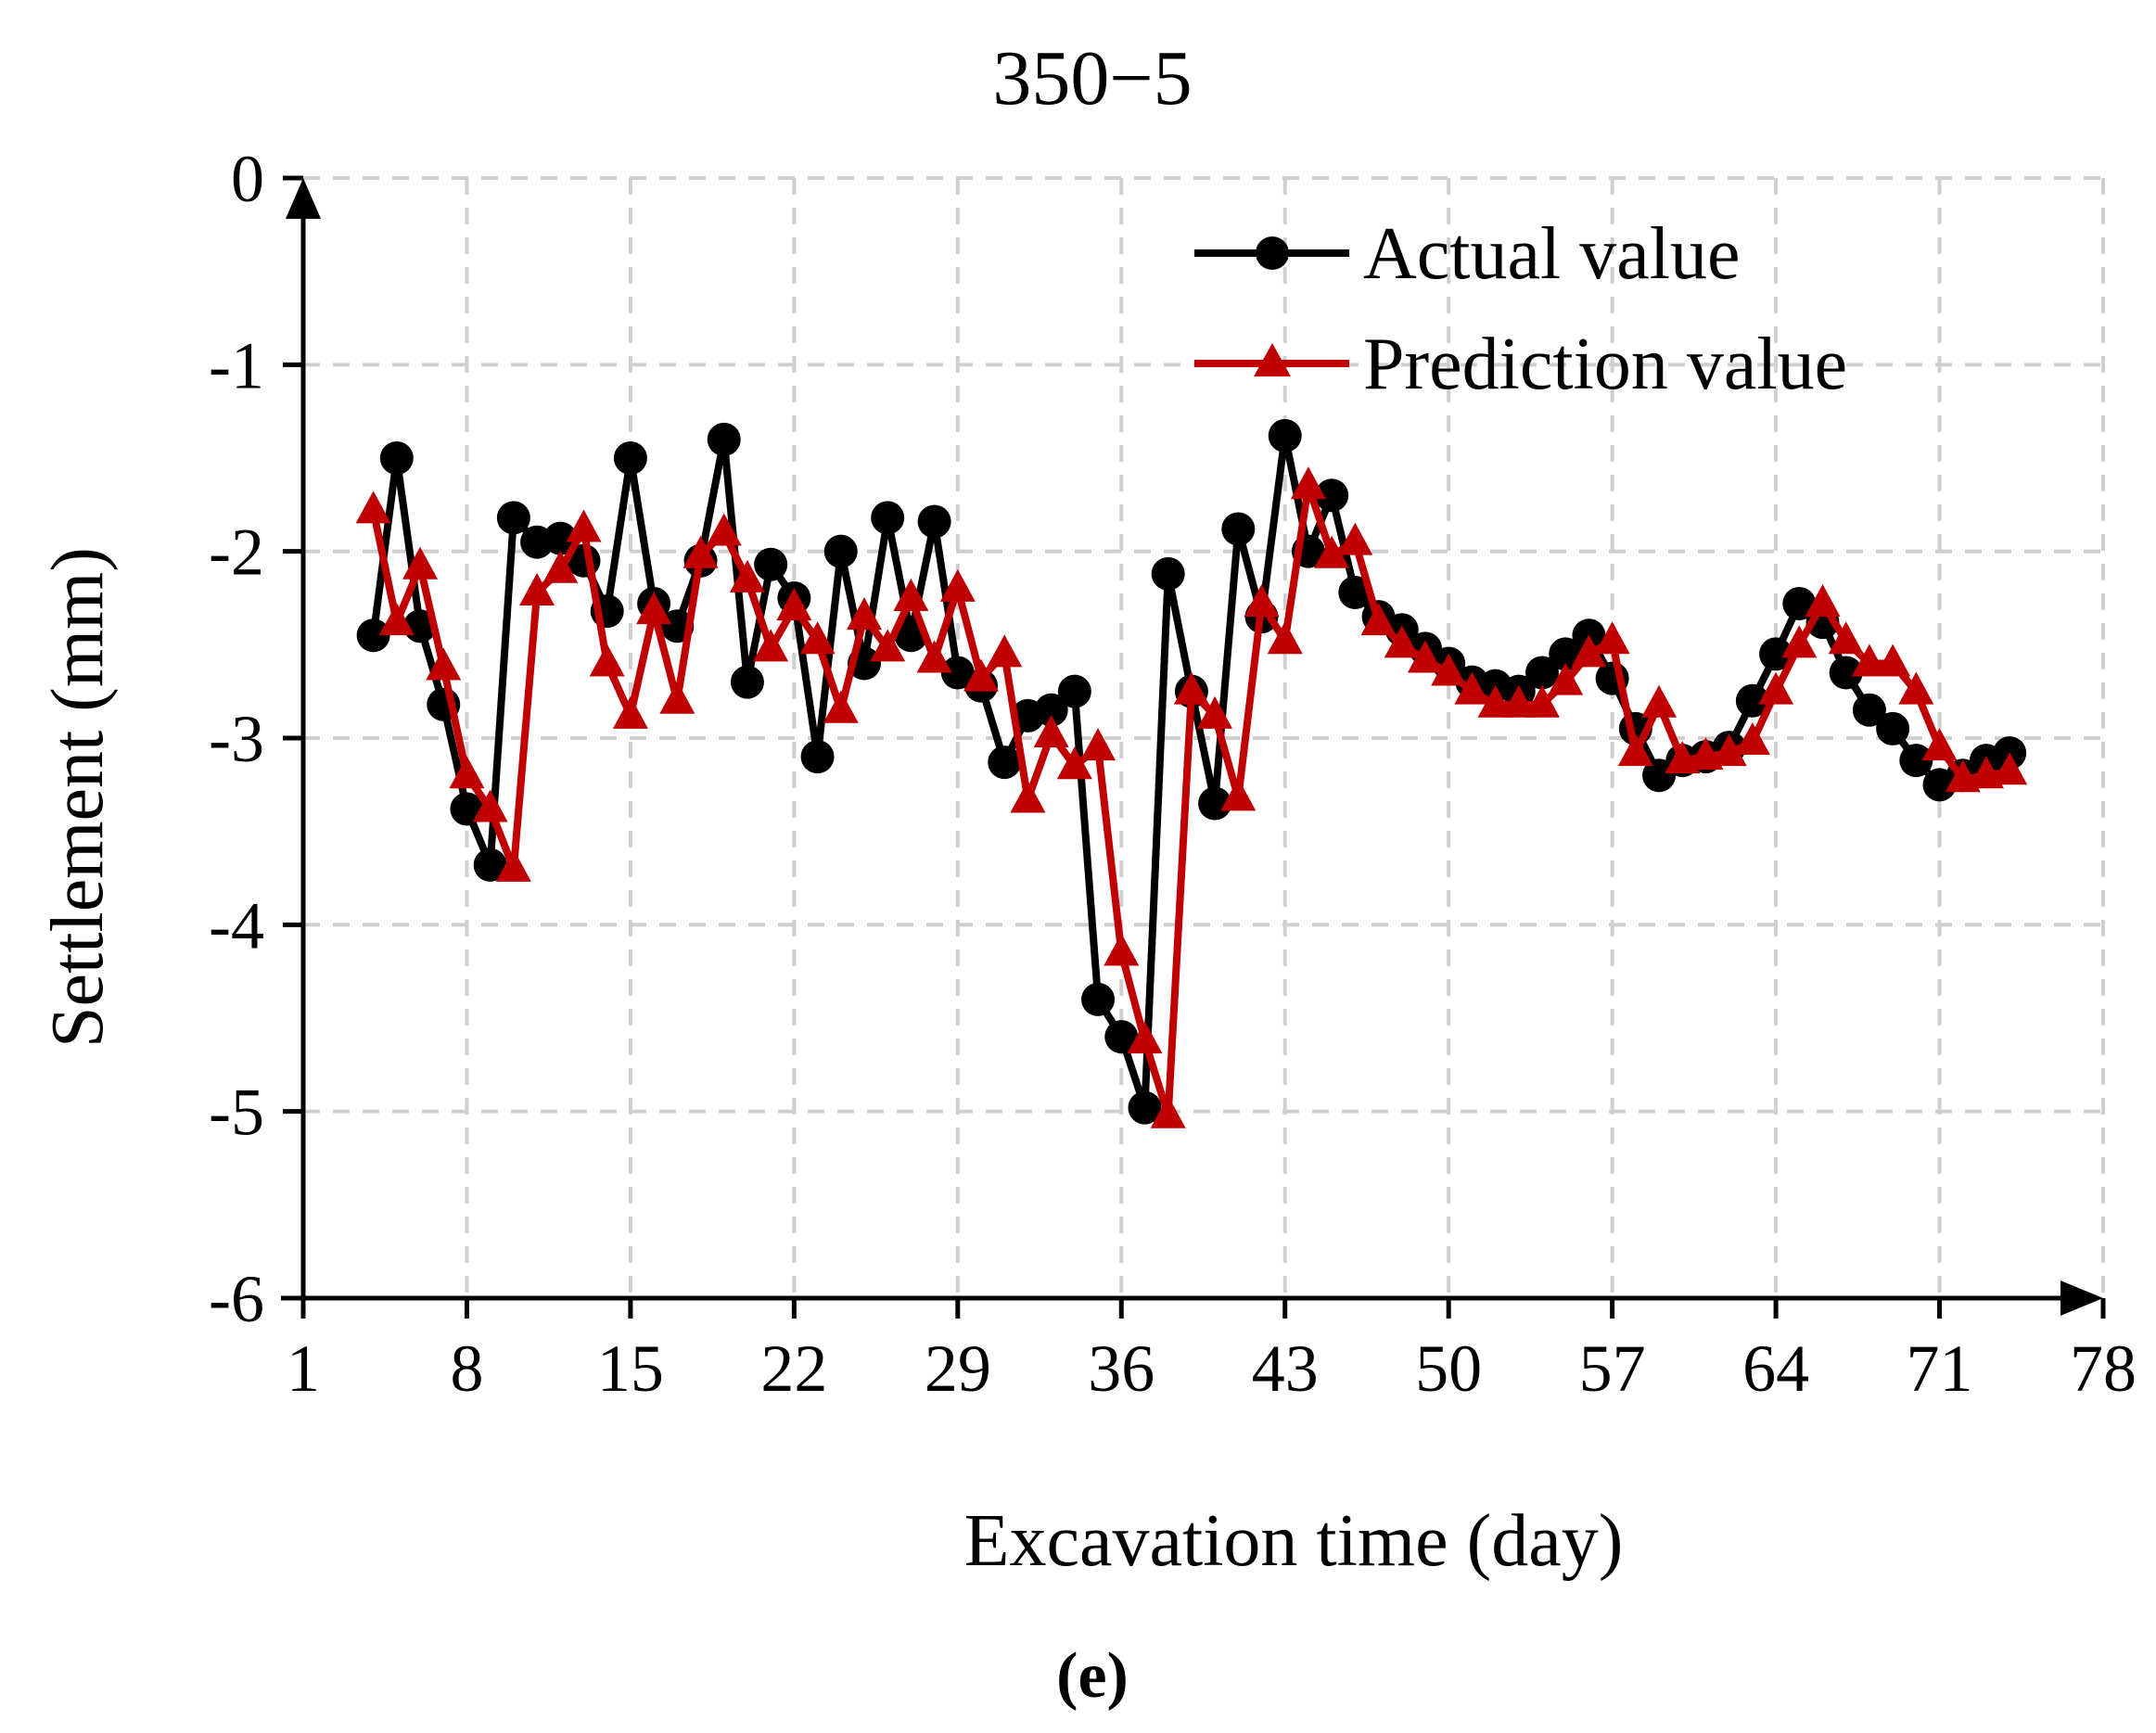 This screenshot has height=1733, width=2156. What do you see at coordinates (1286, 1369) in the screenshot?
I see `x-tick-label: 43` at bounding box center [1286, 1369].